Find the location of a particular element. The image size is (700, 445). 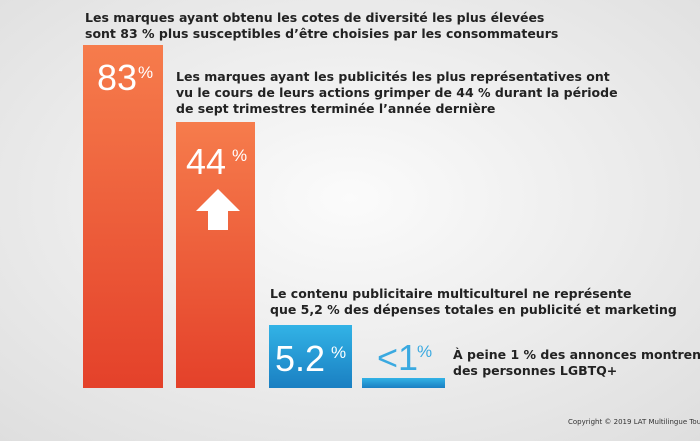

stat-number: 44 is located at coordinates (206, 161).